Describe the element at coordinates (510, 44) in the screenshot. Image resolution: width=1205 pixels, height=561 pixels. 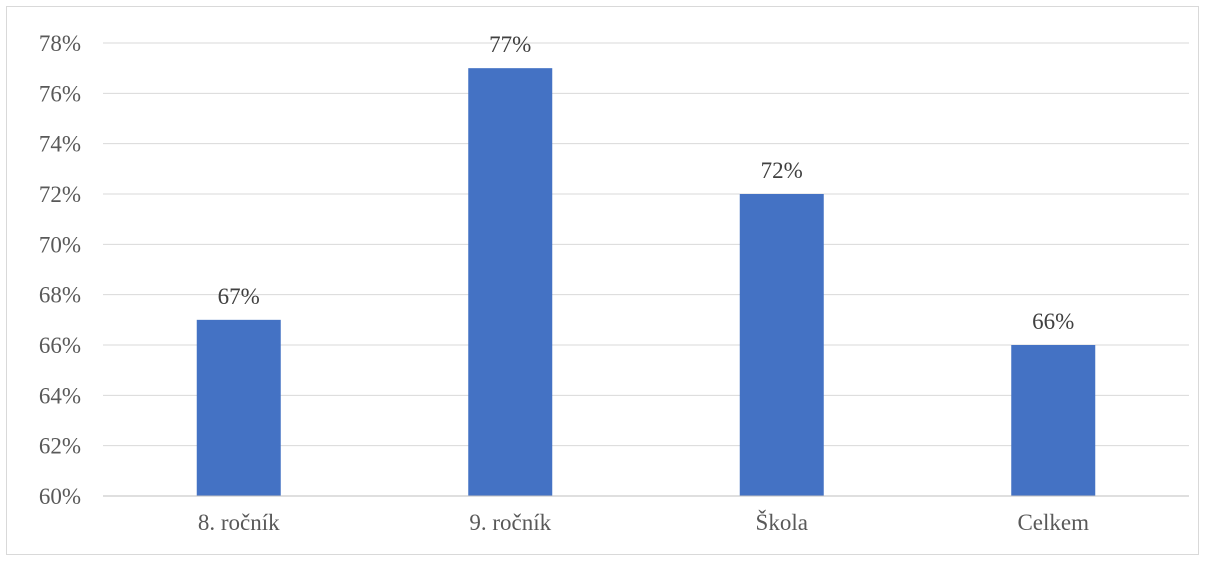
I see `data-label: 77%` at that location.